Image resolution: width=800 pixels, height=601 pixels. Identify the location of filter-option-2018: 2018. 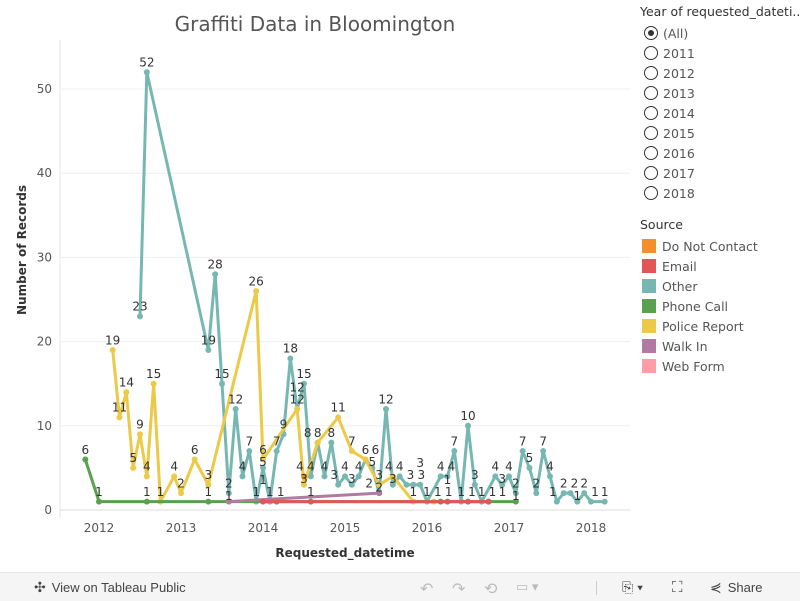
(720, 193).